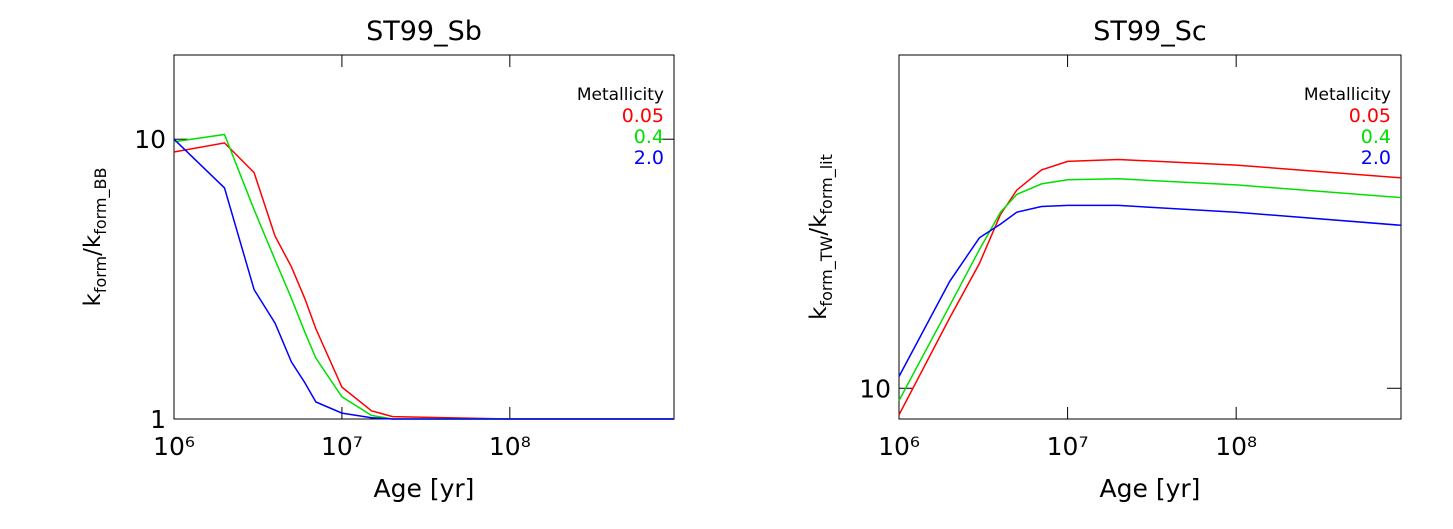 The width and height of the screenshot is (1453, 529). Describe the element at coordinates (827, 270) in the screenshot. I see `y-axis-label-part: form_TW` at that location.